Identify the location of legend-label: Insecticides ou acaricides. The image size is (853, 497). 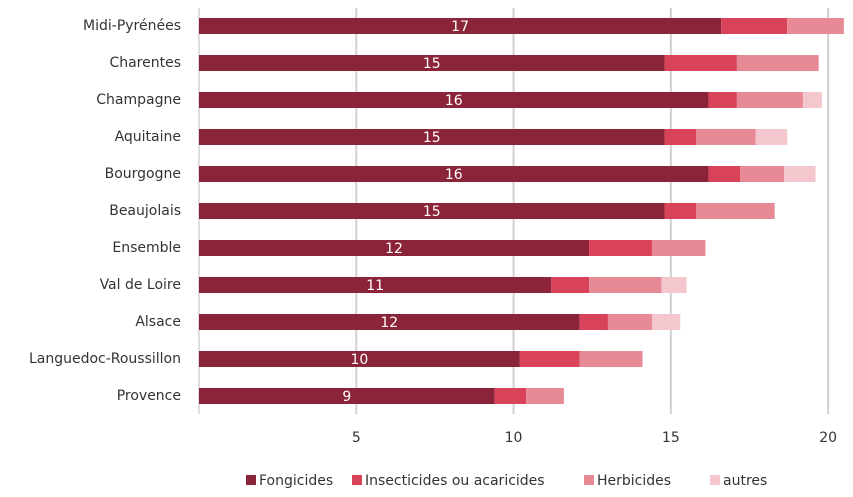
(455, 481).